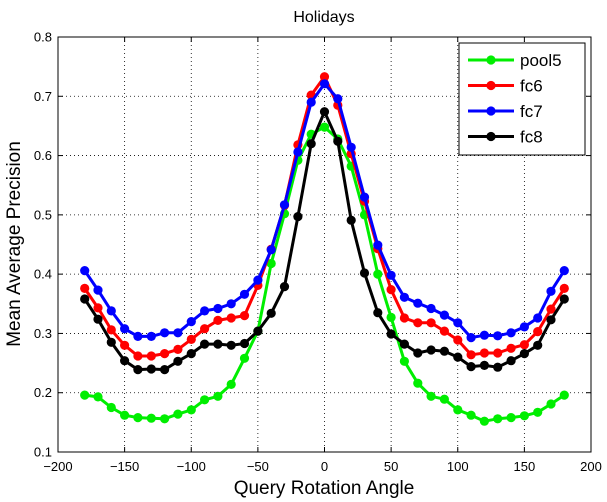 This screenshot has width=607, height=502. Describe the element at coordinates (531, 86) in the screenshot. I see `legend-label-fc6: fc6` at that location.